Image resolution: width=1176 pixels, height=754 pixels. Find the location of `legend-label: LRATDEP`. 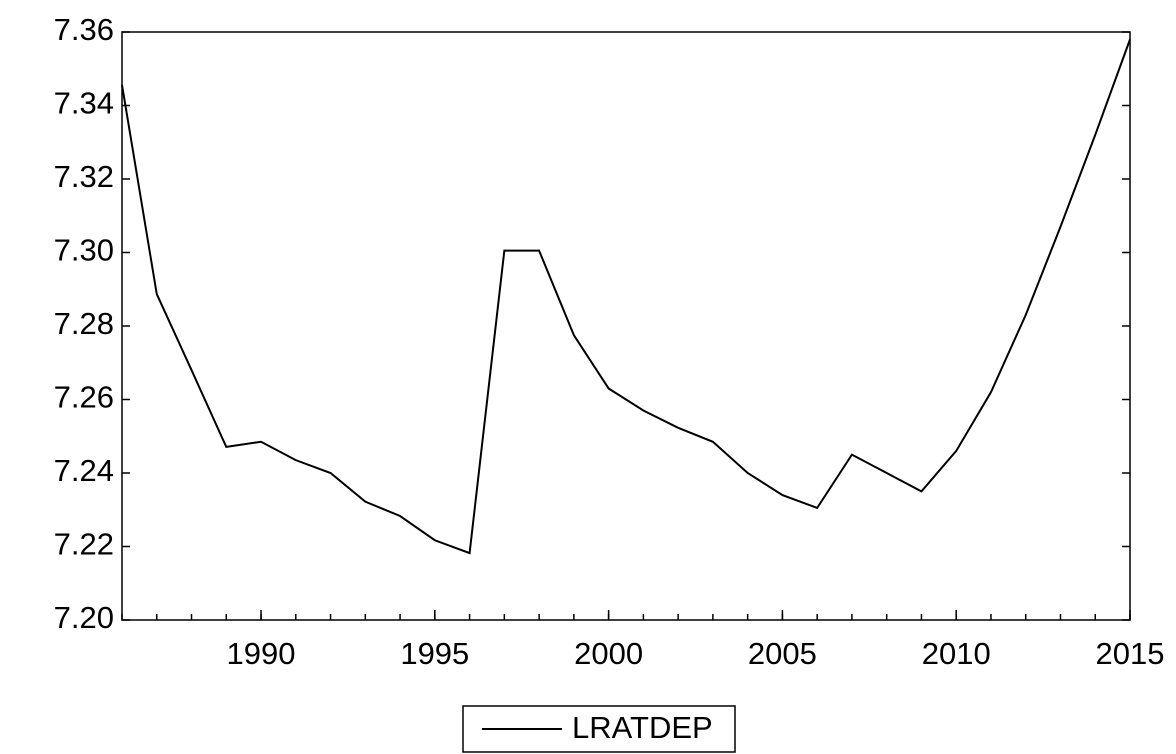

legend-label: LRATDEP is located at coordinates (642, 727).